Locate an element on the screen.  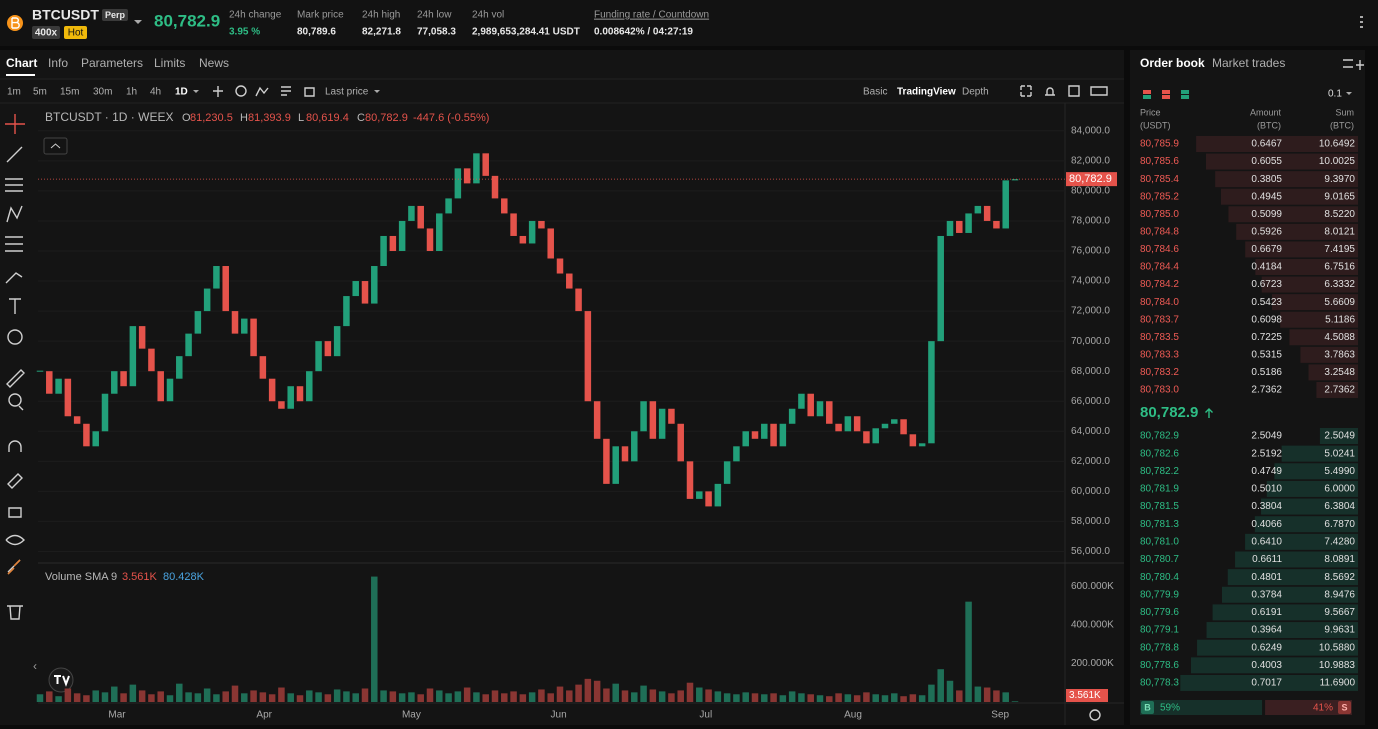
interval: 1D is located at coordinates (181, 92).